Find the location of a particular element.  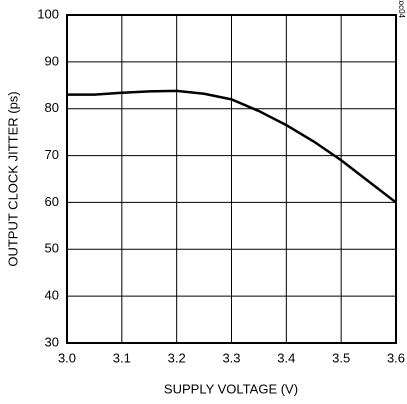

x-tick-label: 3.3 is located at coordinates (231, 357).